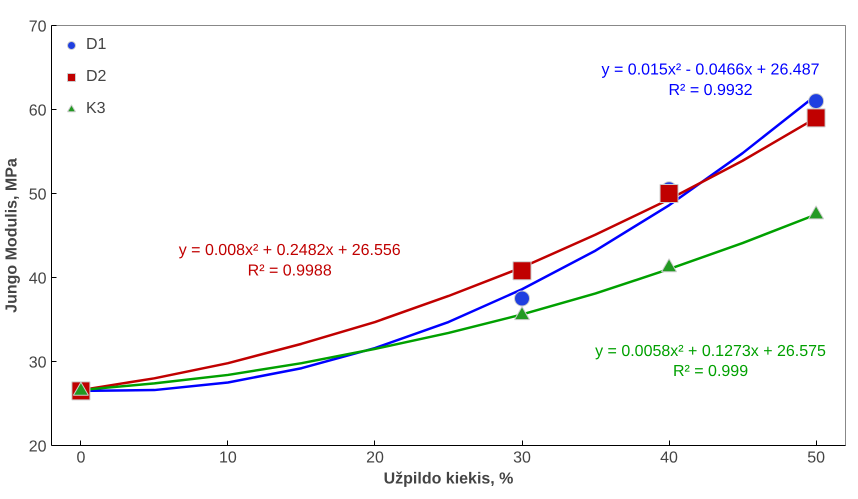  Describe the element at coordinates (228, 458) in the screenshot. I see `x-tick-label: 10` at that location.